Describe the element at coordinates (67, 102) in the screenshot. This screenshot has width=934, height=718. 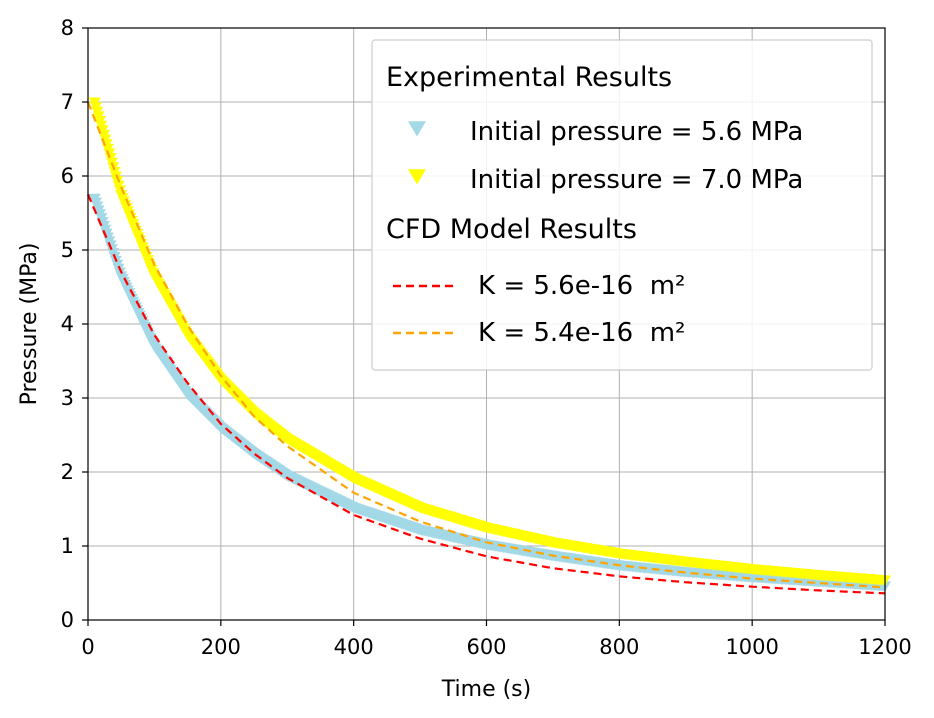
I see `y-tick-label: 7` at that location.